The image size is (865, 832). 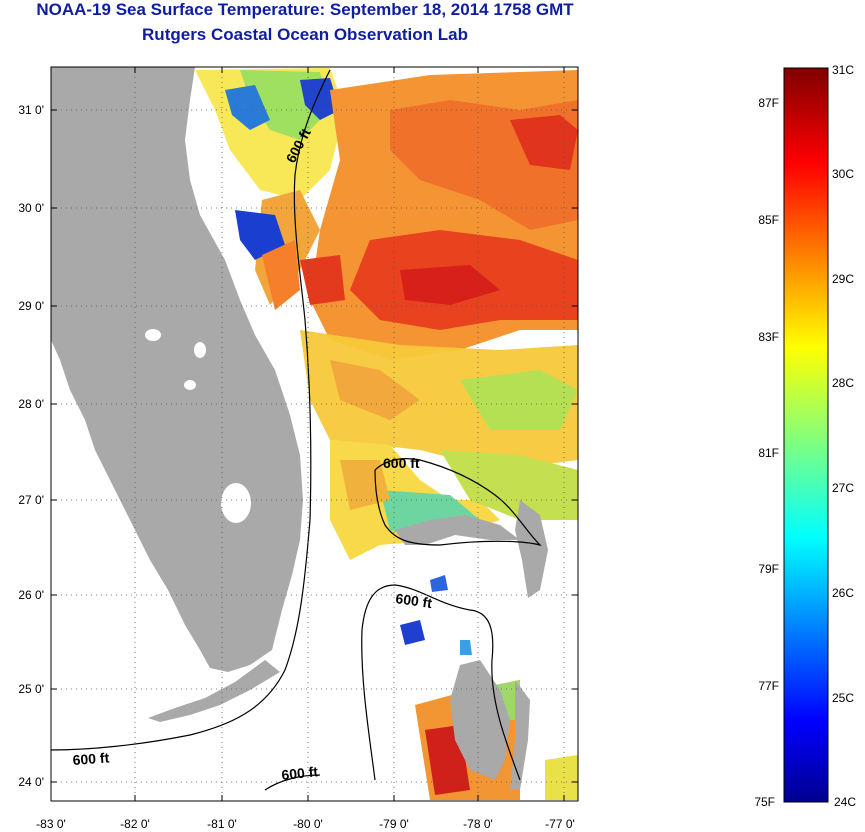 I want to click on colorbar-fahrenheit-labels: 87F 85F 83F 81F 79F 77F 75F, so click(x=766, y=452).